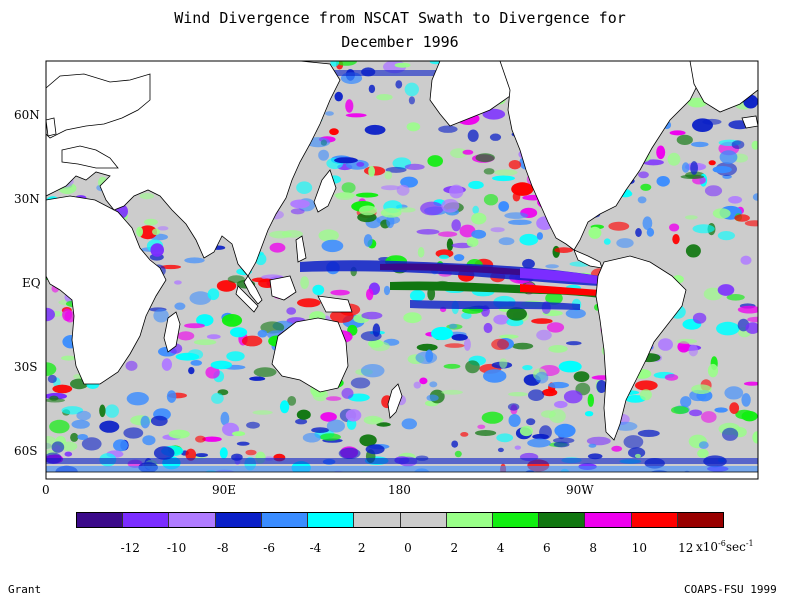  What do you see at coordinates (269, 548) in the screenshot?
I see `colorbar-tick-label: -6` at bounding box center [269, 548].